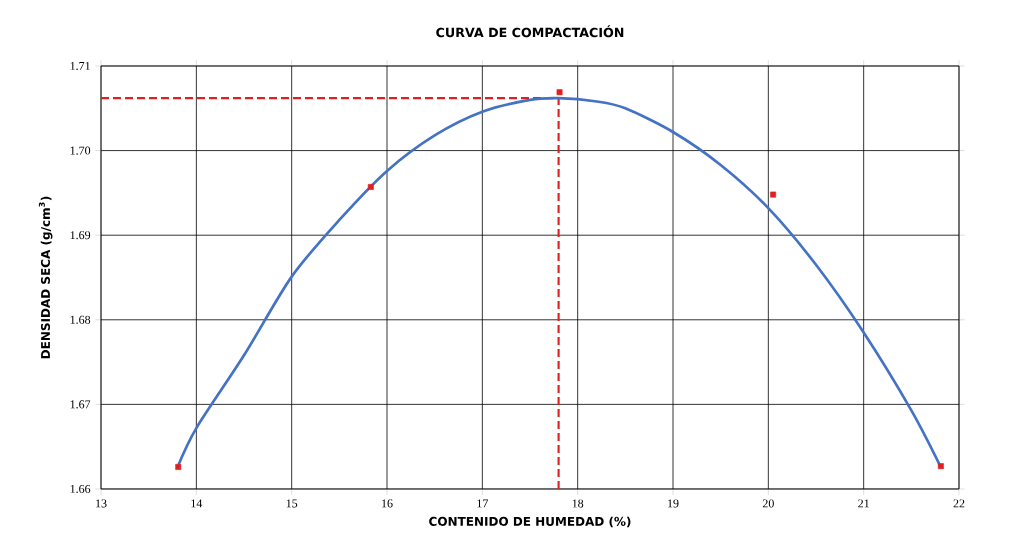 This screenshot has height=545, width=1023. Describe the element at coordinates (80, 489) in the screenshot. I see `y-tick-label: 1.66` at that location.